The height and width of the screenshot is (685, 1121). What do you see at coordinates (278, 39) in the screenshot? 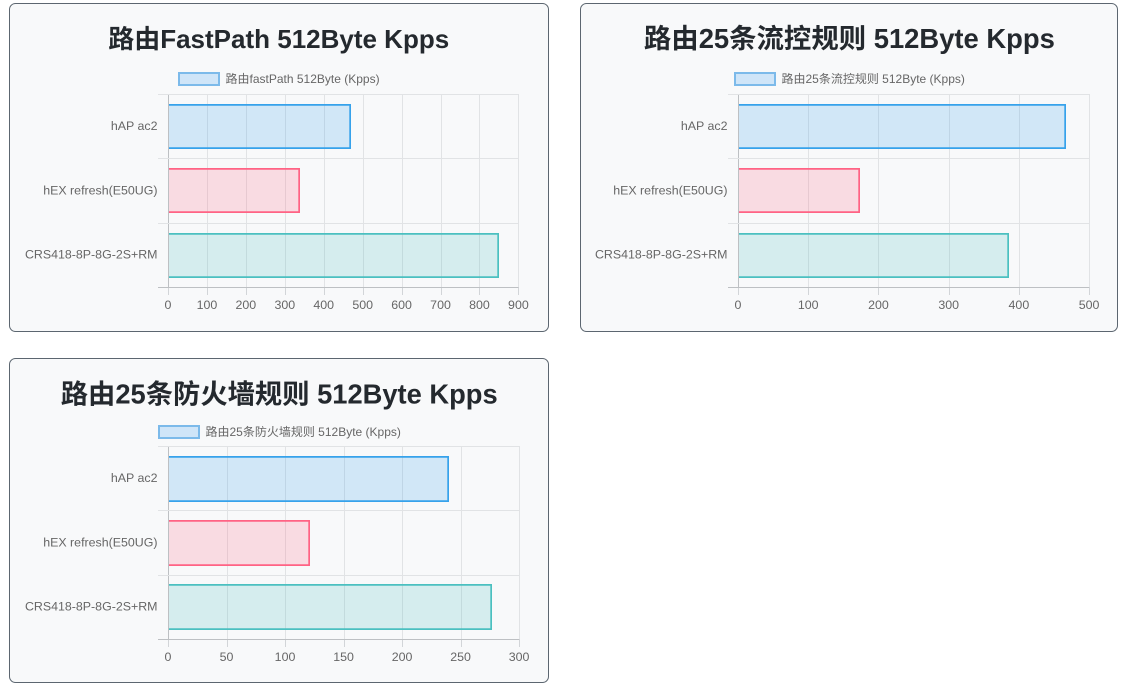
I see `svg-text: 路由FastPath 512Byte Kpps` at bounding box center [278, 39].